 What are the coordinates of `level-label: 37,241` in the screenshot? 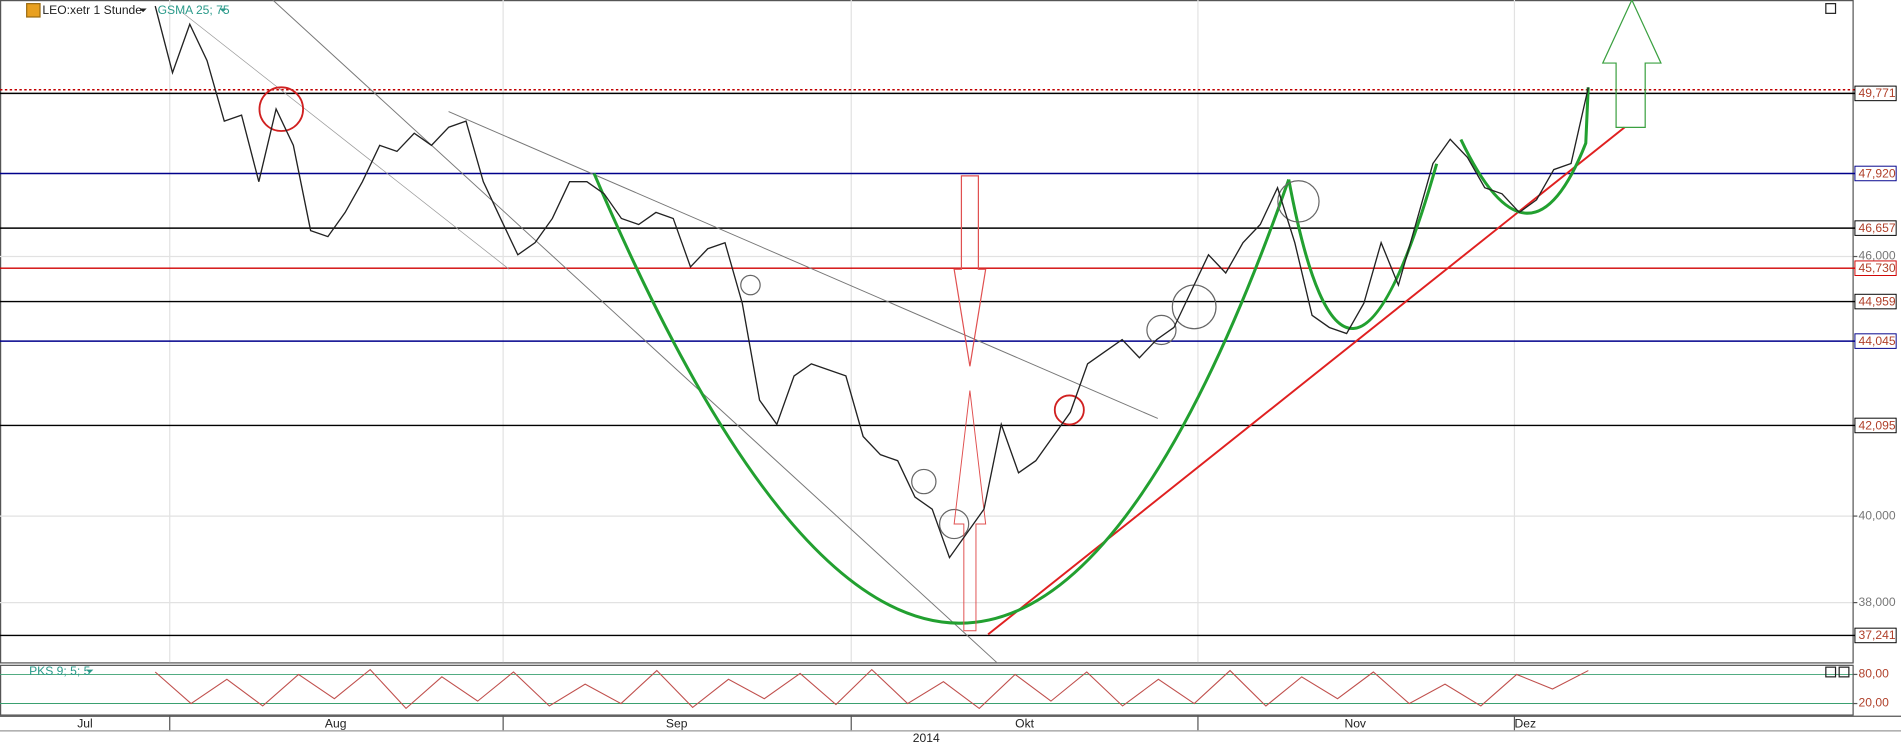 It's located at (1877, 635).